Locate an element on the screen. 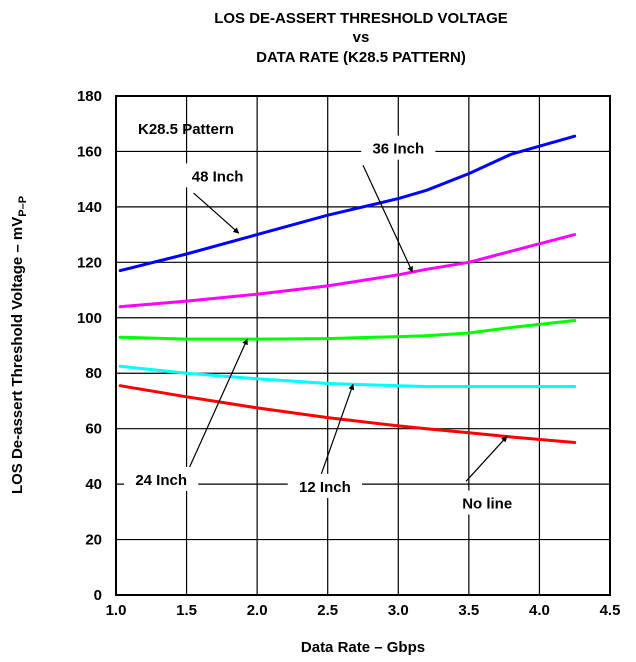 This screenshot has width=636, height=662. series-line-no-line is located at coordinates (347, 414).